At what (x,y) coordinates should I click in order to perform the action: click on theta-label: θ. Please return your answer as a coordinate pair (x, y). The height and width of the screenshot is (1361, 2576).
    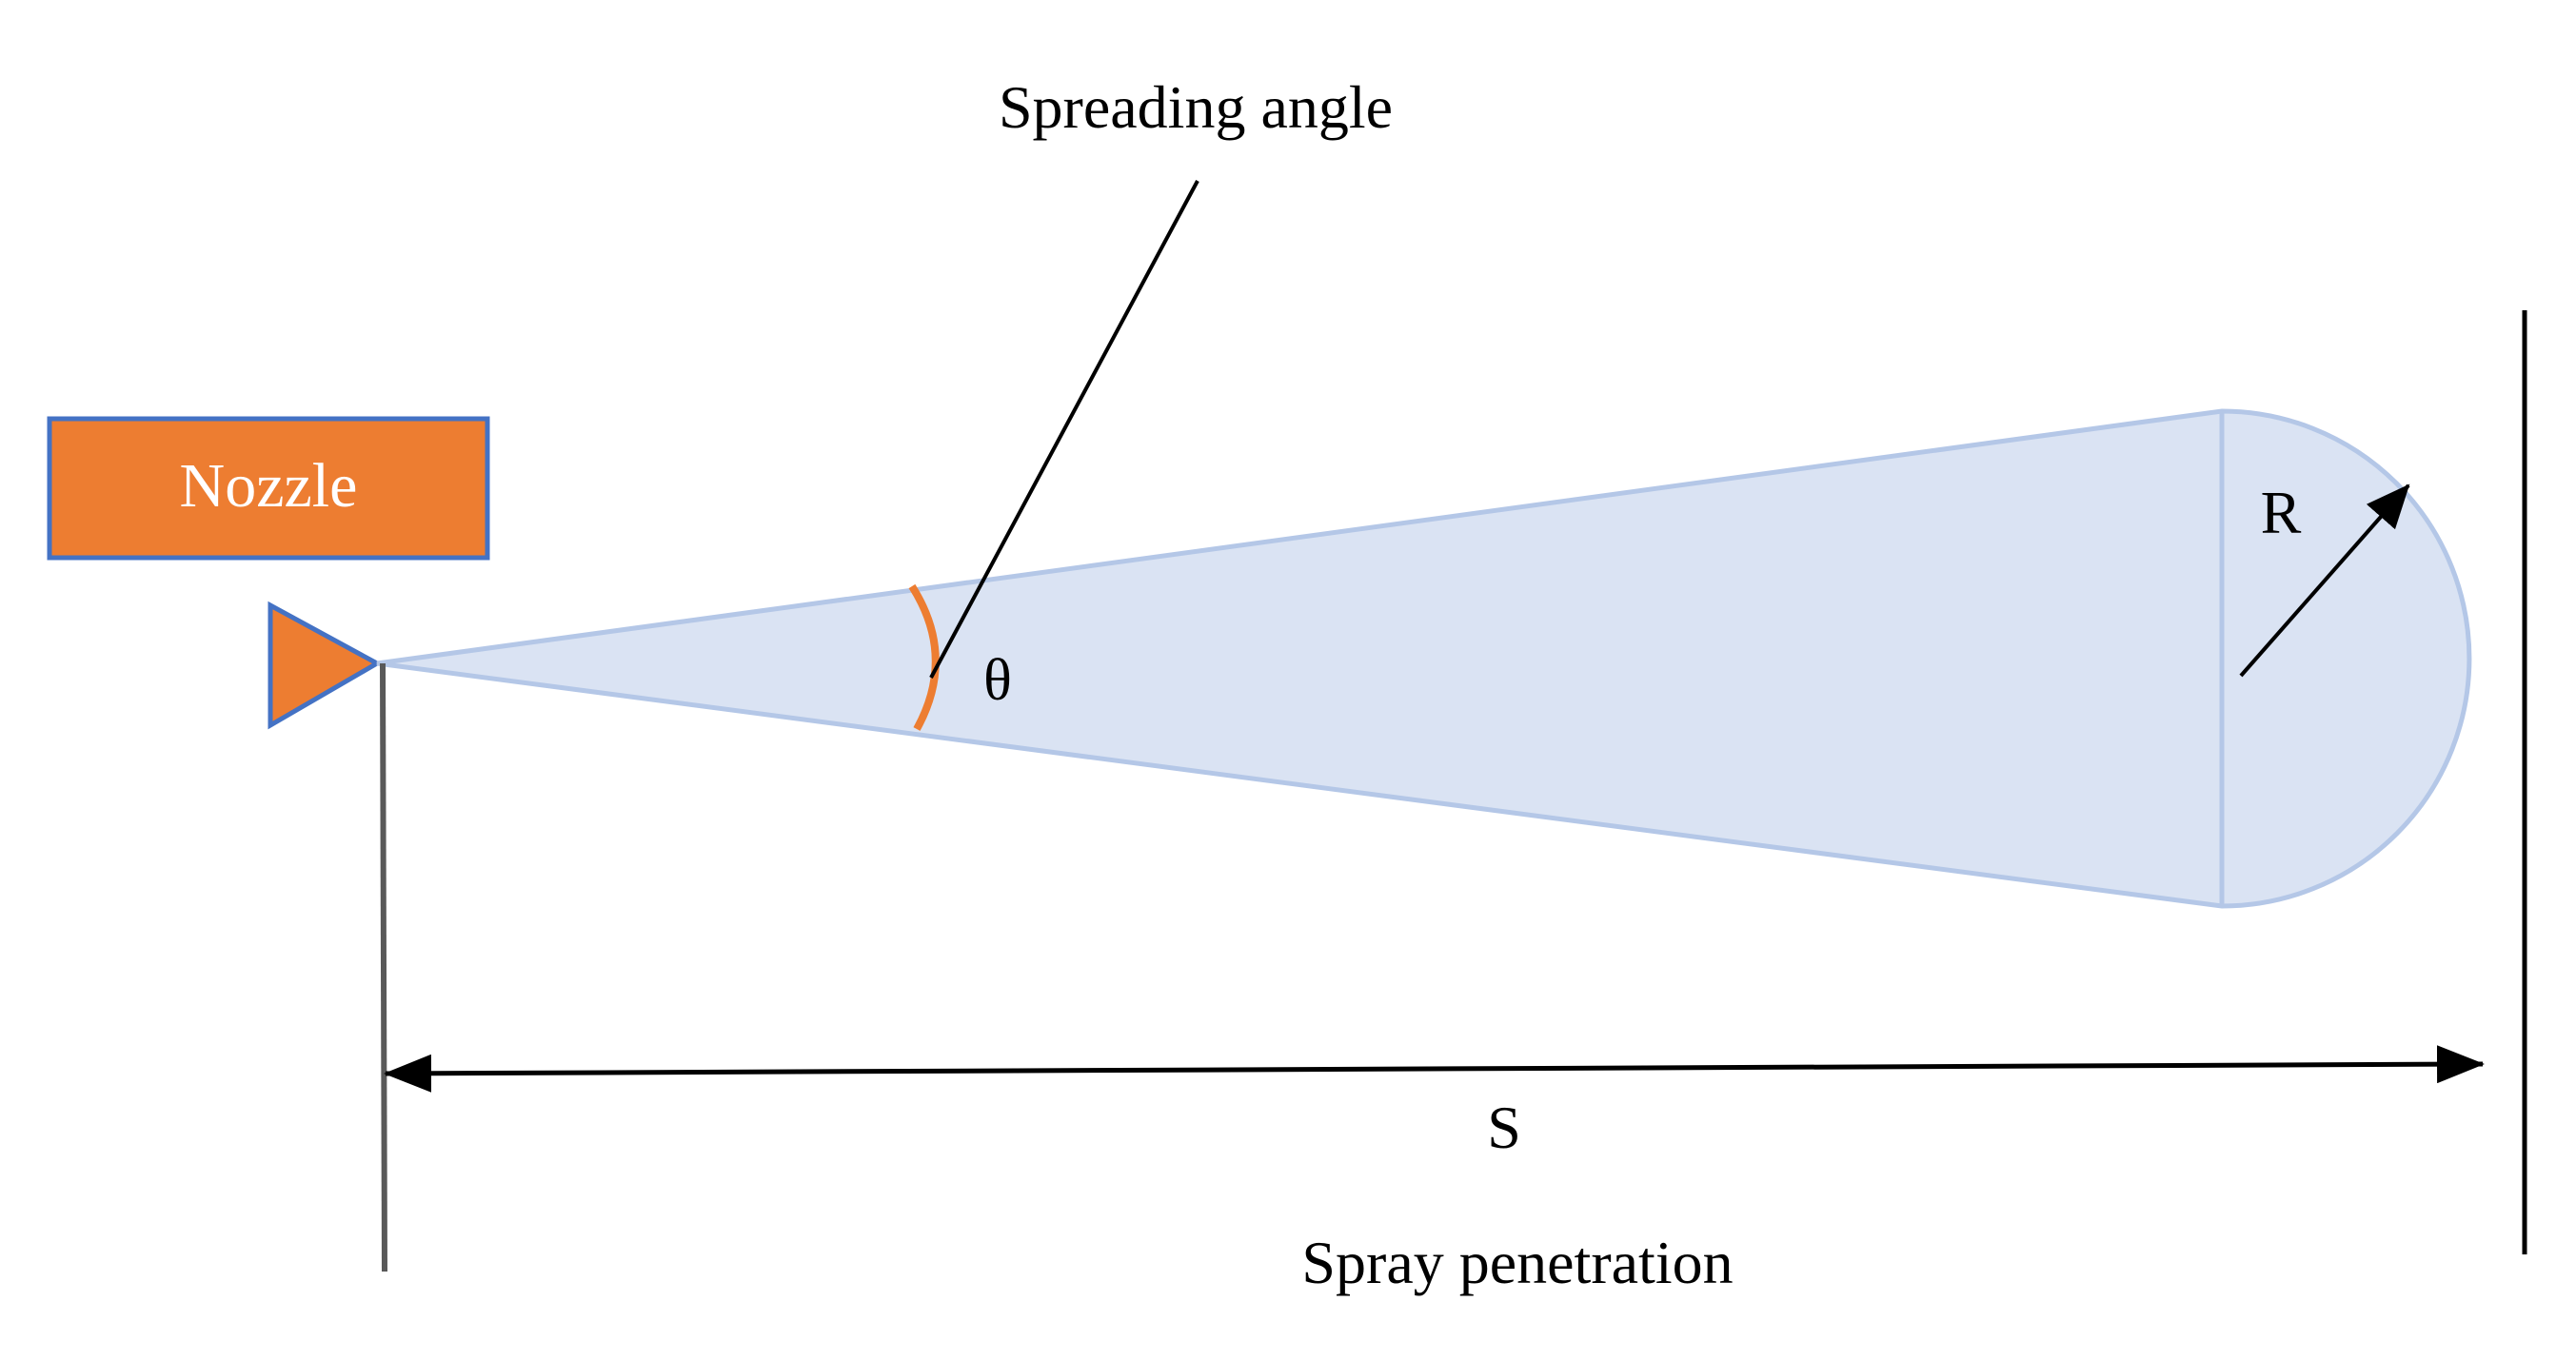
    Looking at the image, I should click on (997, 680).